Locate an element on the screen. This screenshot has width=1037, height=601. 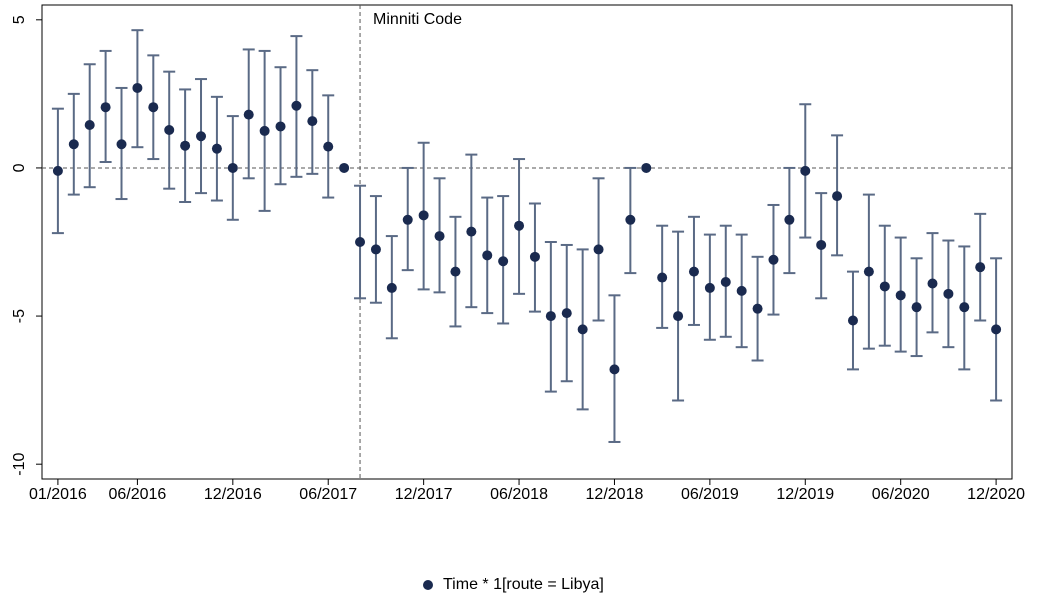
annotation: Minniti Code is located at coordinates (417, 19).